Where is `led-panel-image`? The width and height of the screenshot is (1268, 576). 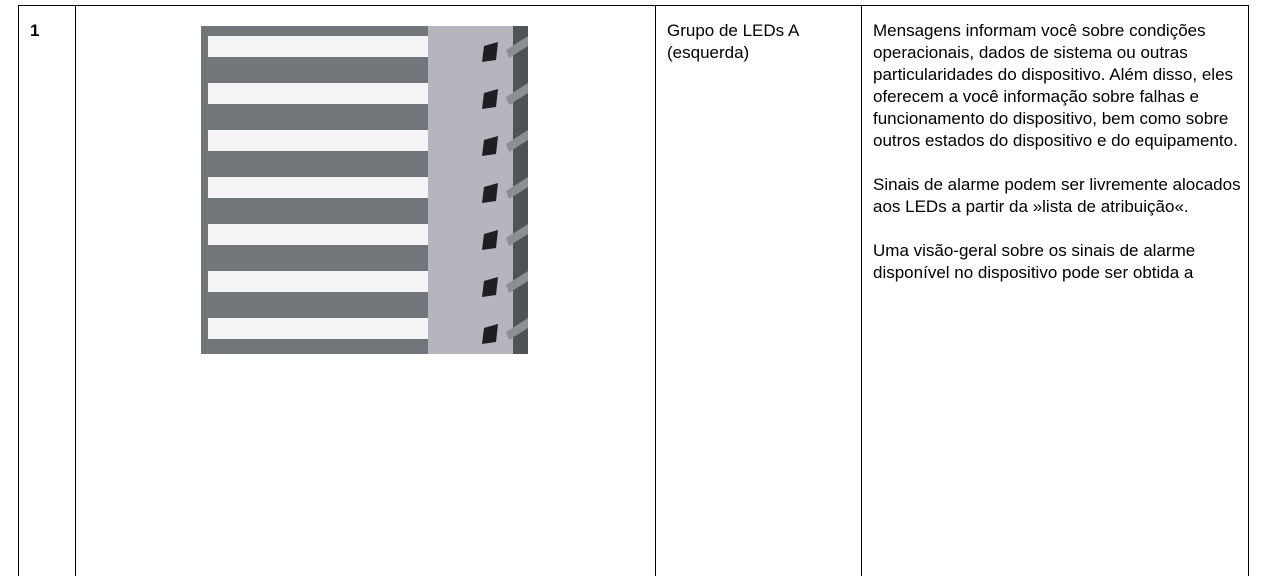
led-panel-image is located at coordinates (364, 190).